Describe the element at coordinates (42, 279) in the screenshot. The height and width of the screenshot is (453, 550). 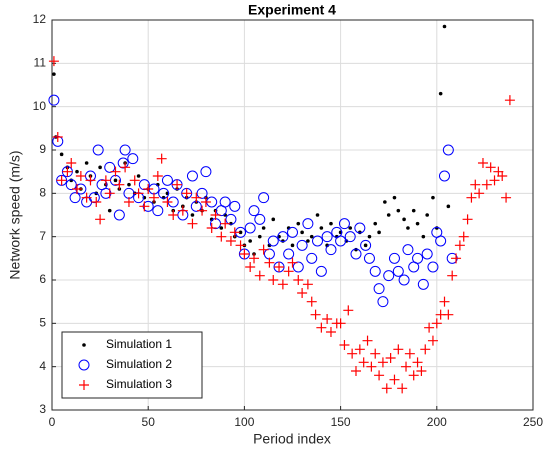
I see `y-tick-label: 6` at that location.